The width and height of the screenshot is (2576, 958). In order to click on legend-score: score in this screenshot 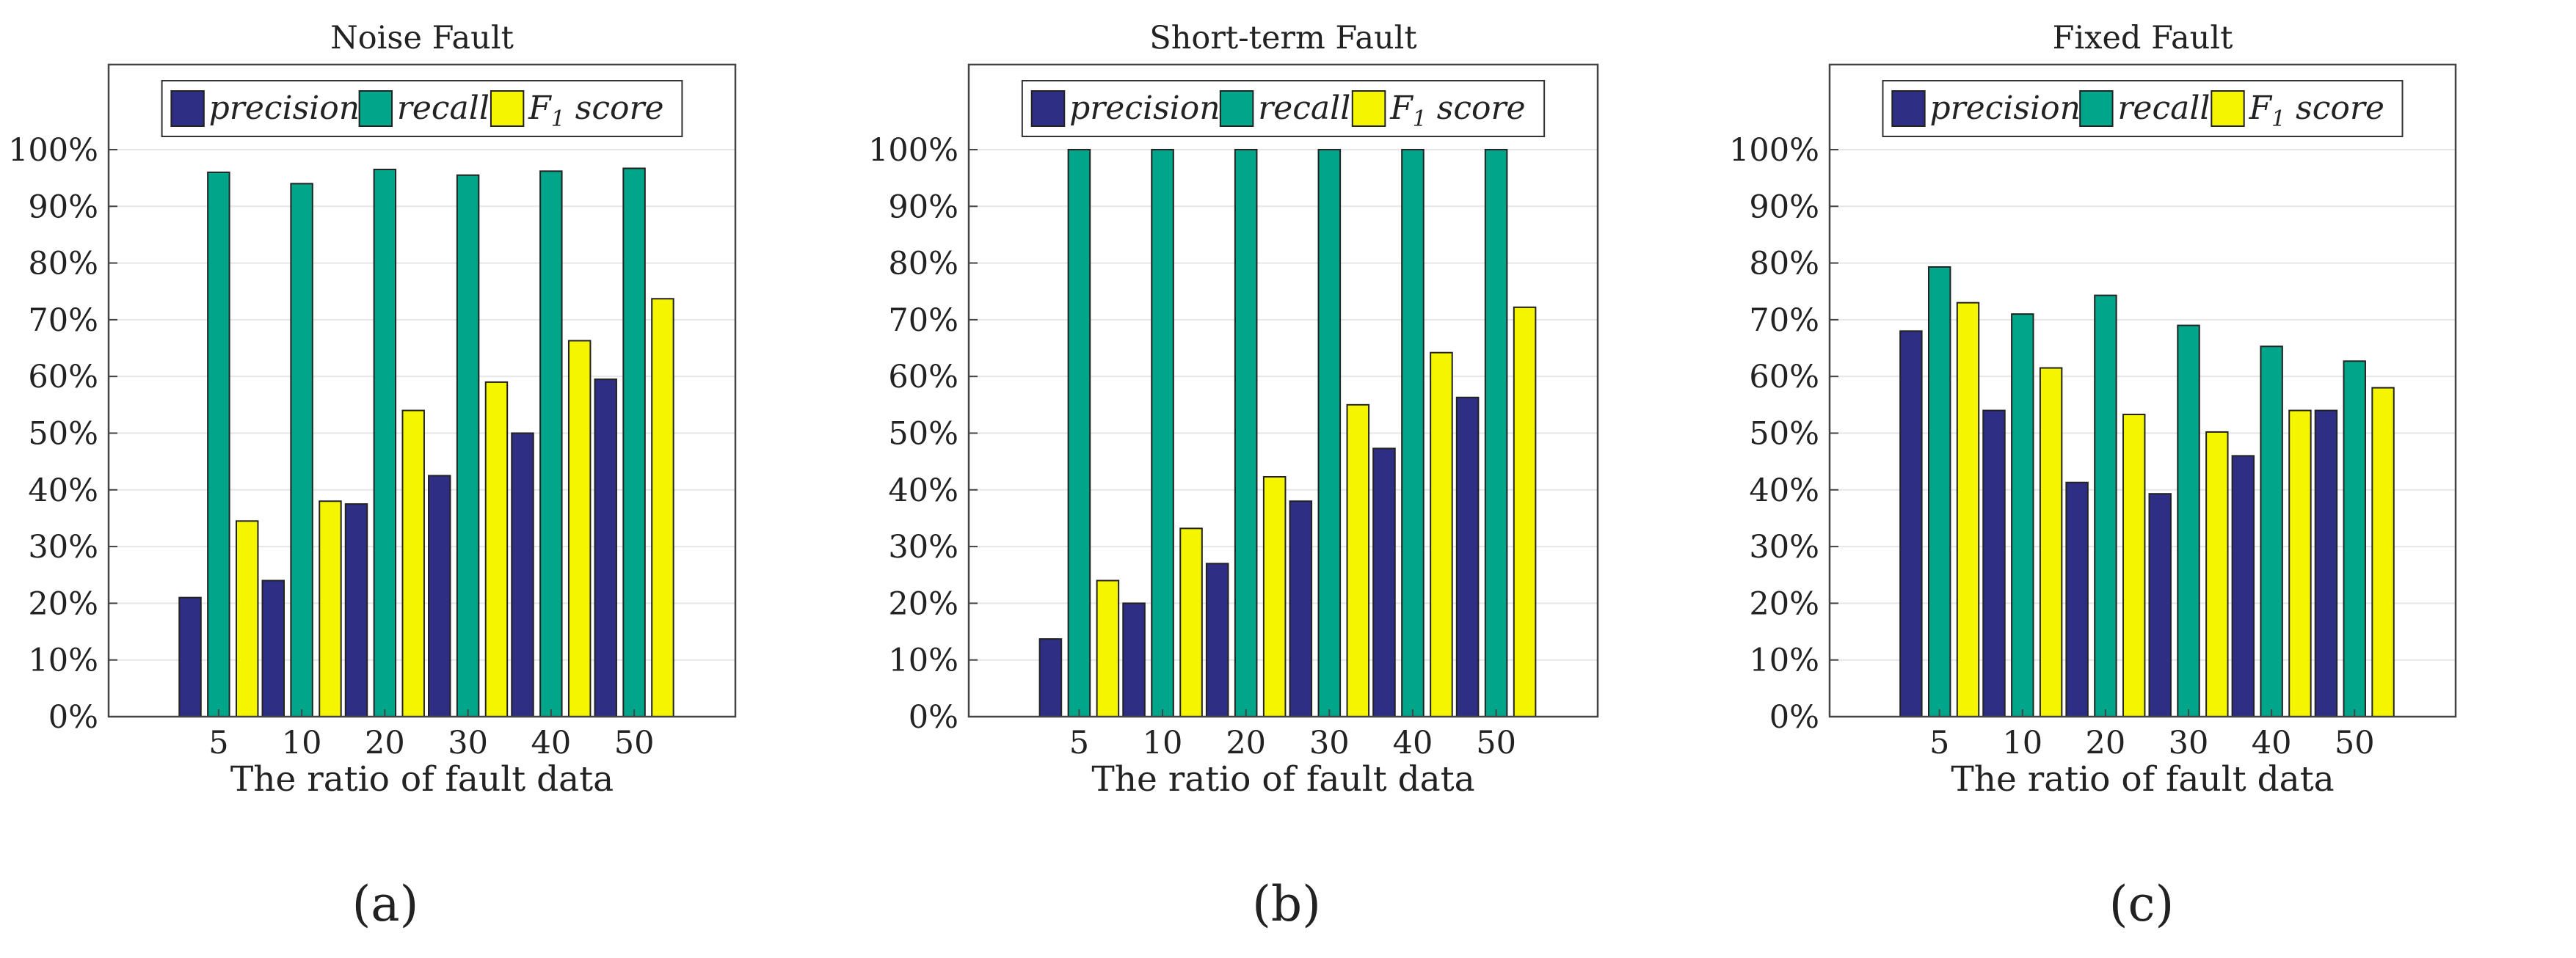, I will do `click(2334, 108)`.